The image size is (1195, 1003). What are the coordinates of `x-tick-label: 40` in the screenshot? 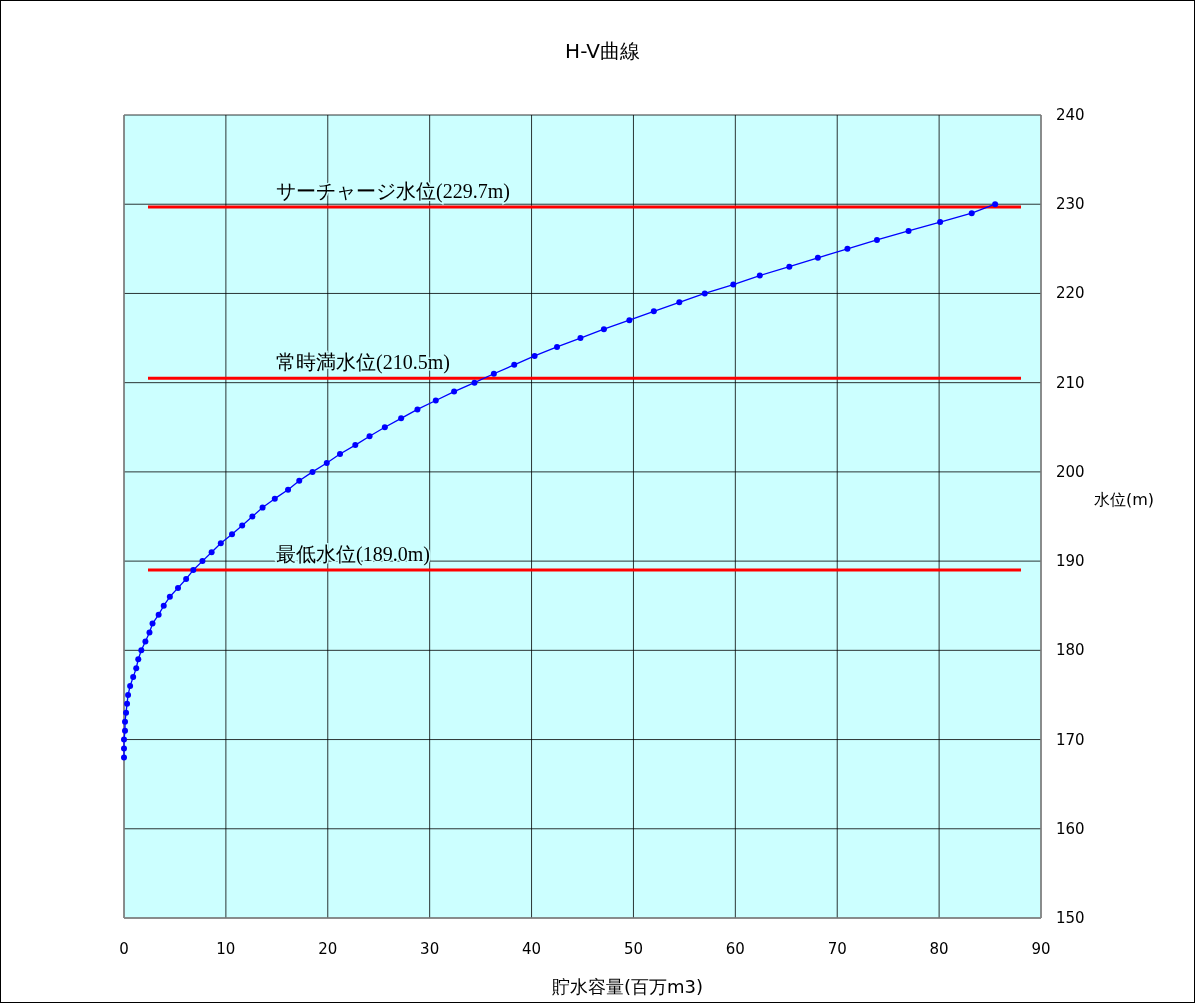 It's located at (532, 949).